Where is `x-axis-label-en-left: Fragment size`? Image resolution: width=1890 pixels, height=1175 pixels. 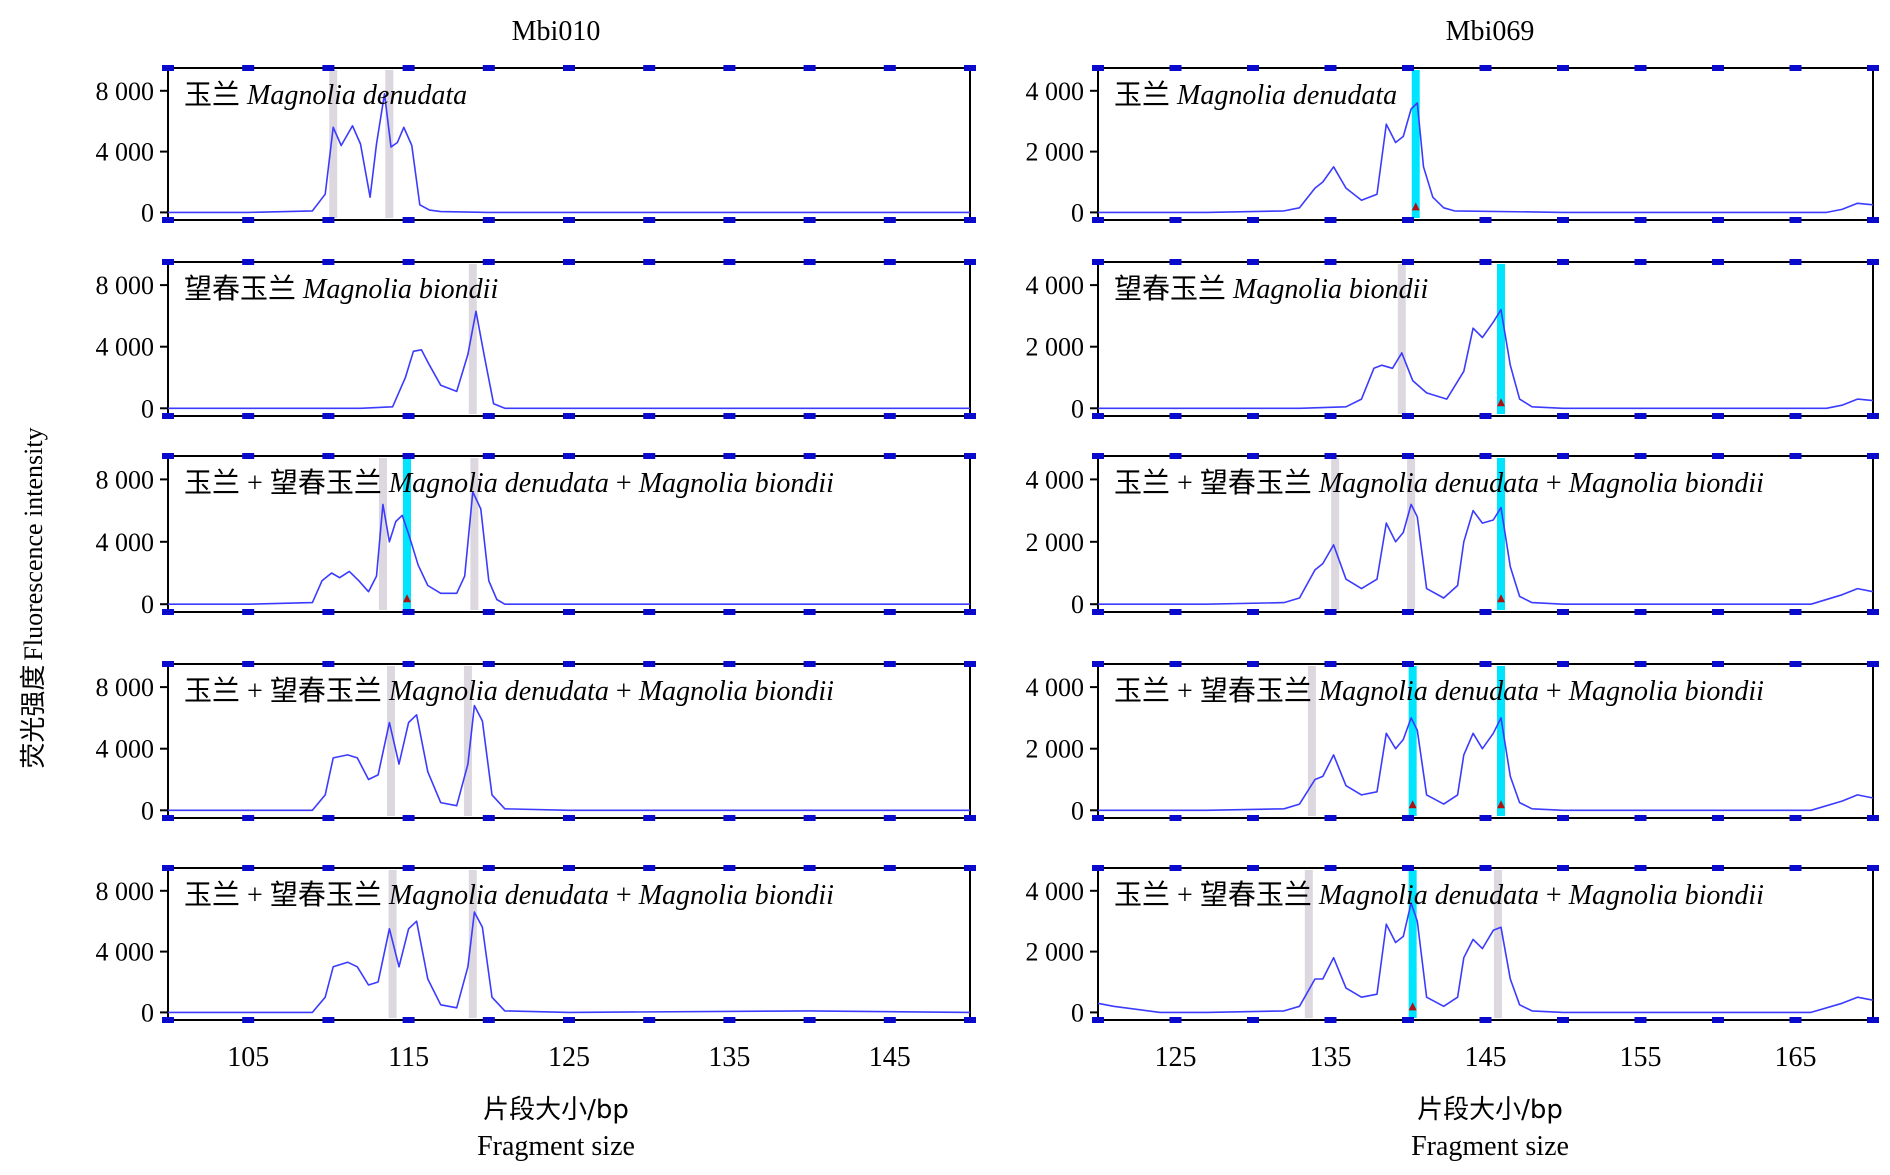
x-axis-label-en-left: Fragment size is located at coordinates (556, 1146).